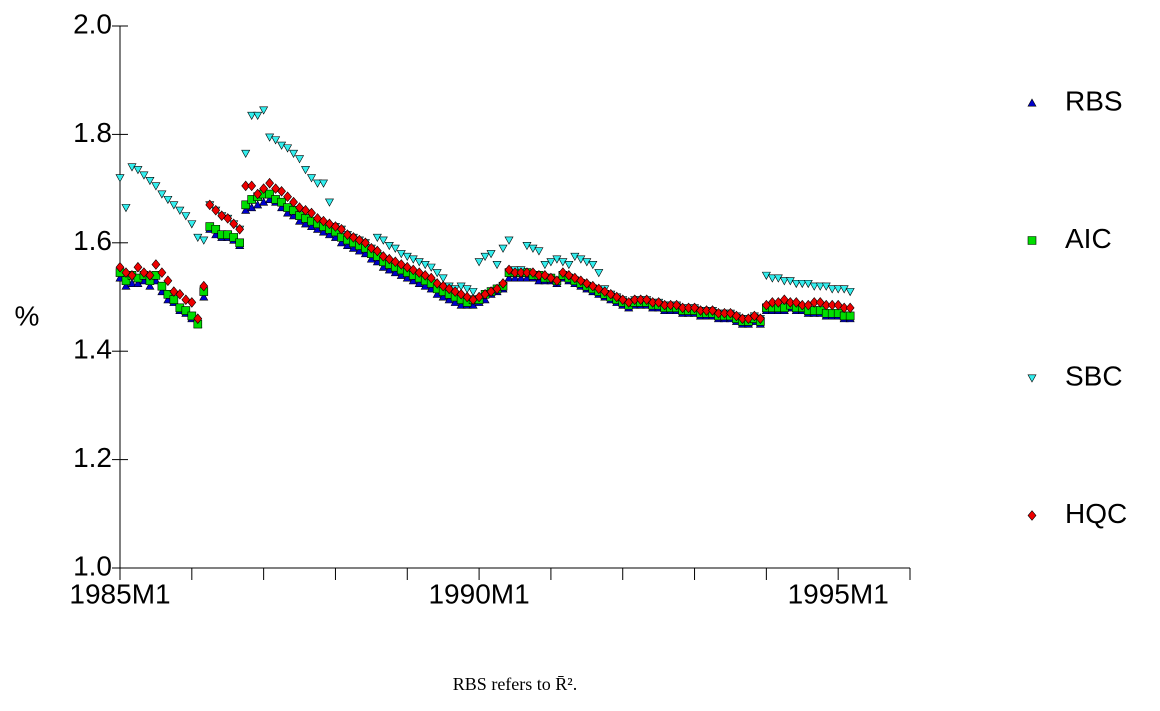 This screenshot has width=1160, height=711. Describe the element at coordinates (1096, 513) in the screenshot. I see `legend-label: HQC` at that location.